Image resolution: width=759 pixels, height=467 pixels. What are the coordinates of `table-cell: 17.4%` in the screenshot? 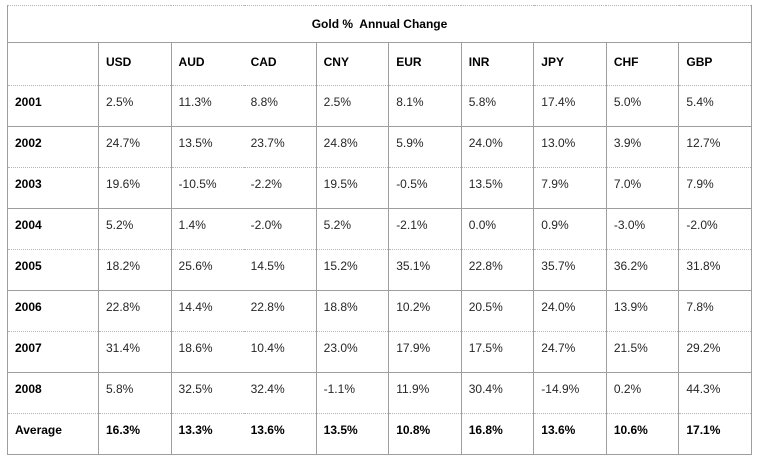 It's located at (570, 106).